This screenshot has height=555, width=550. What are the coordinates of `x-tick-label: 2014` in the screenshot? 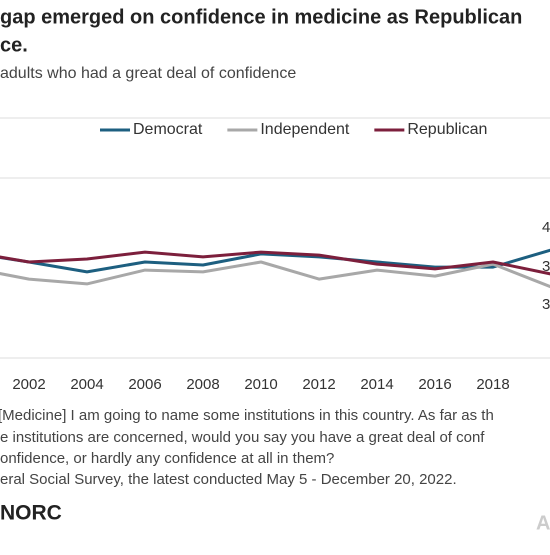 It's located at (376, 384).